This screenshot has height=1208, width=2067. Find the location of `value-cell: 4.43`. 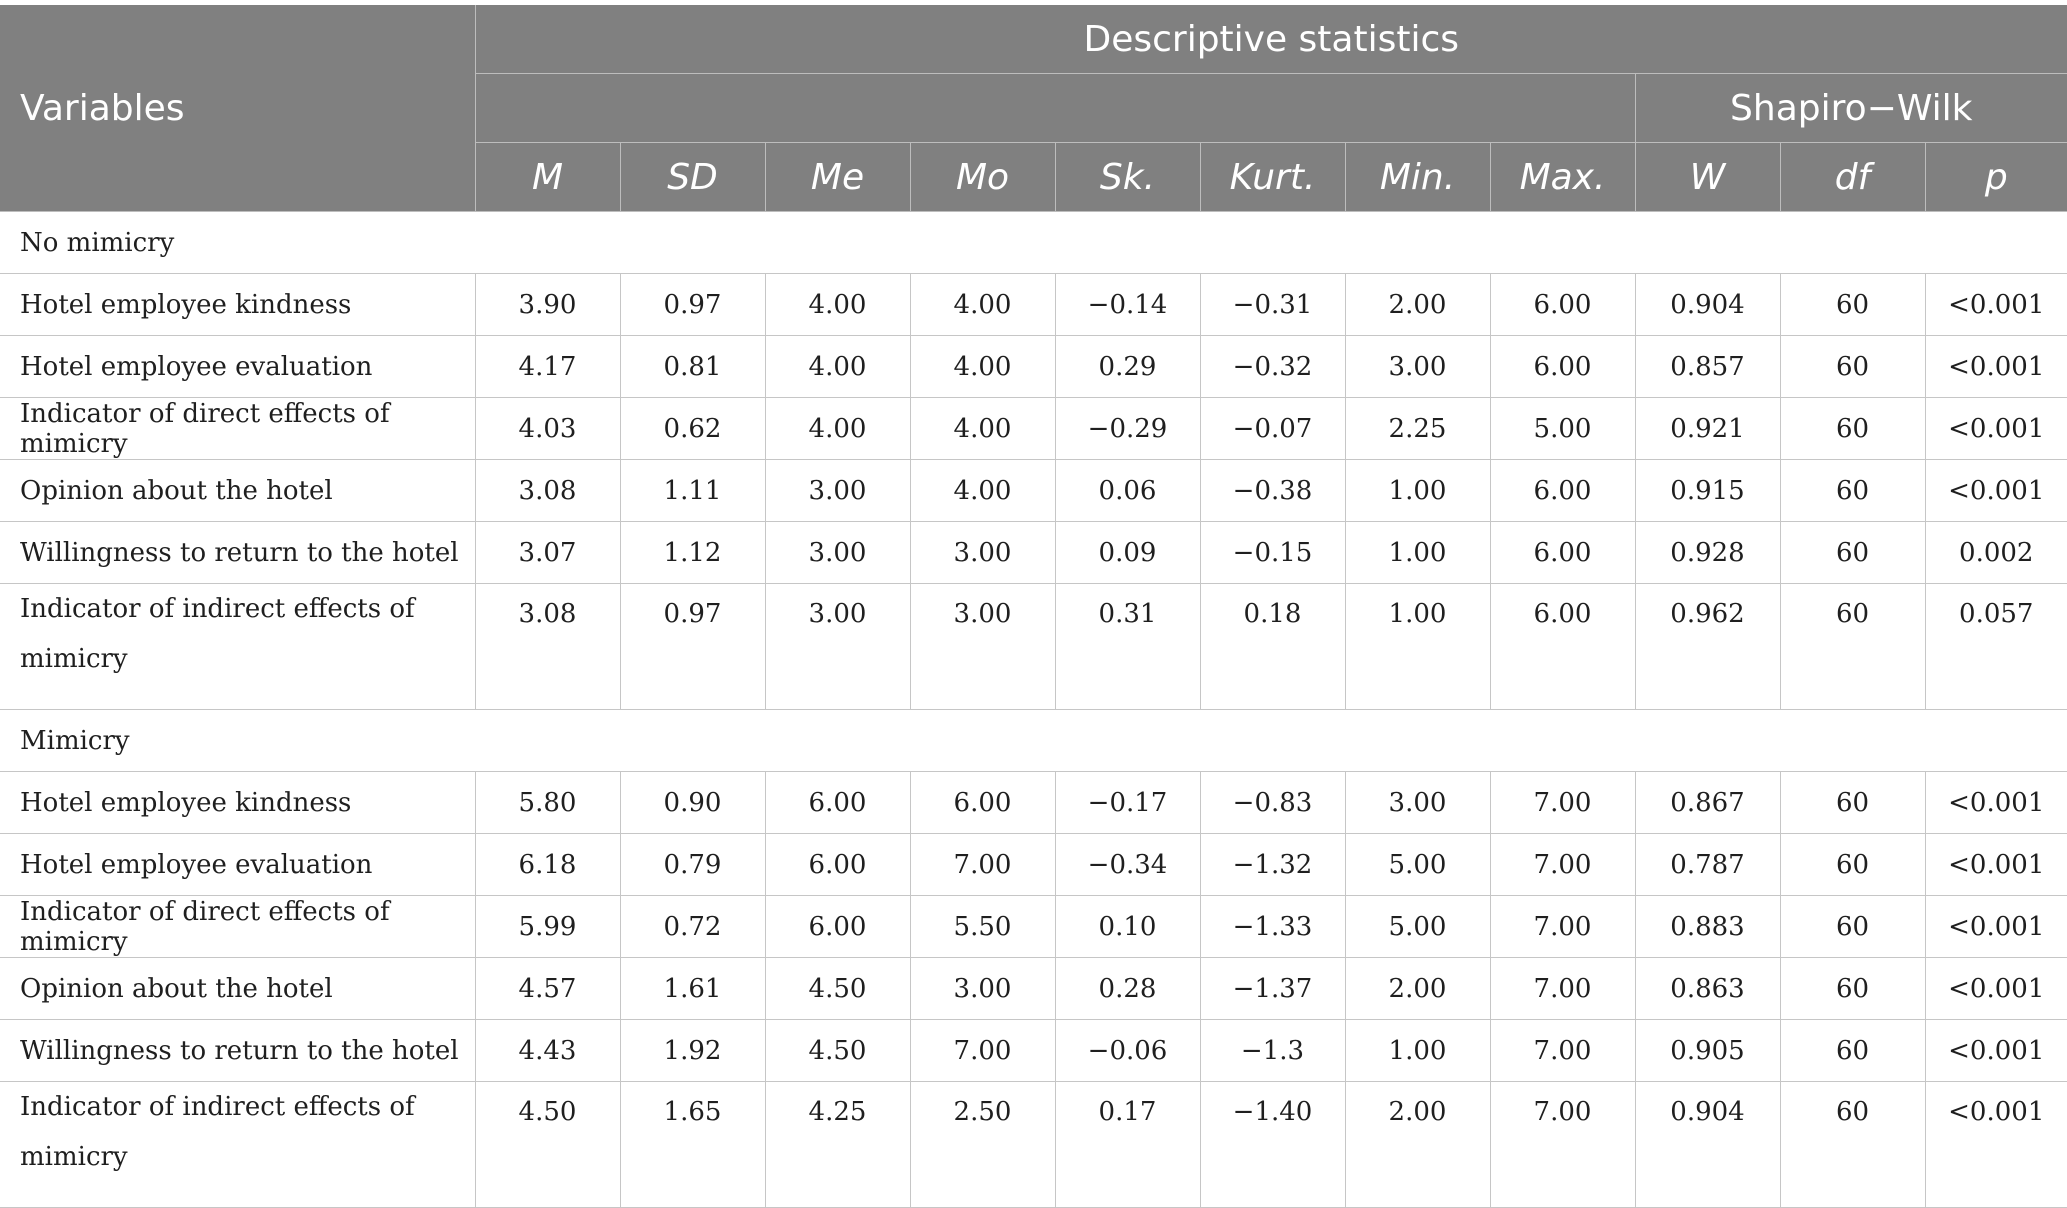

value-cell: 4.43 is located at coordinates (547, 1050).